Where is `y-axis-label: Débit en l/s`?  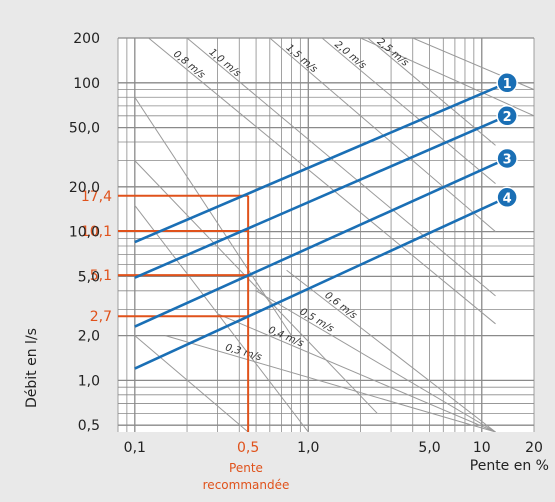 y-axis-label: Débit en l/s is located at coordinates (32, 368).